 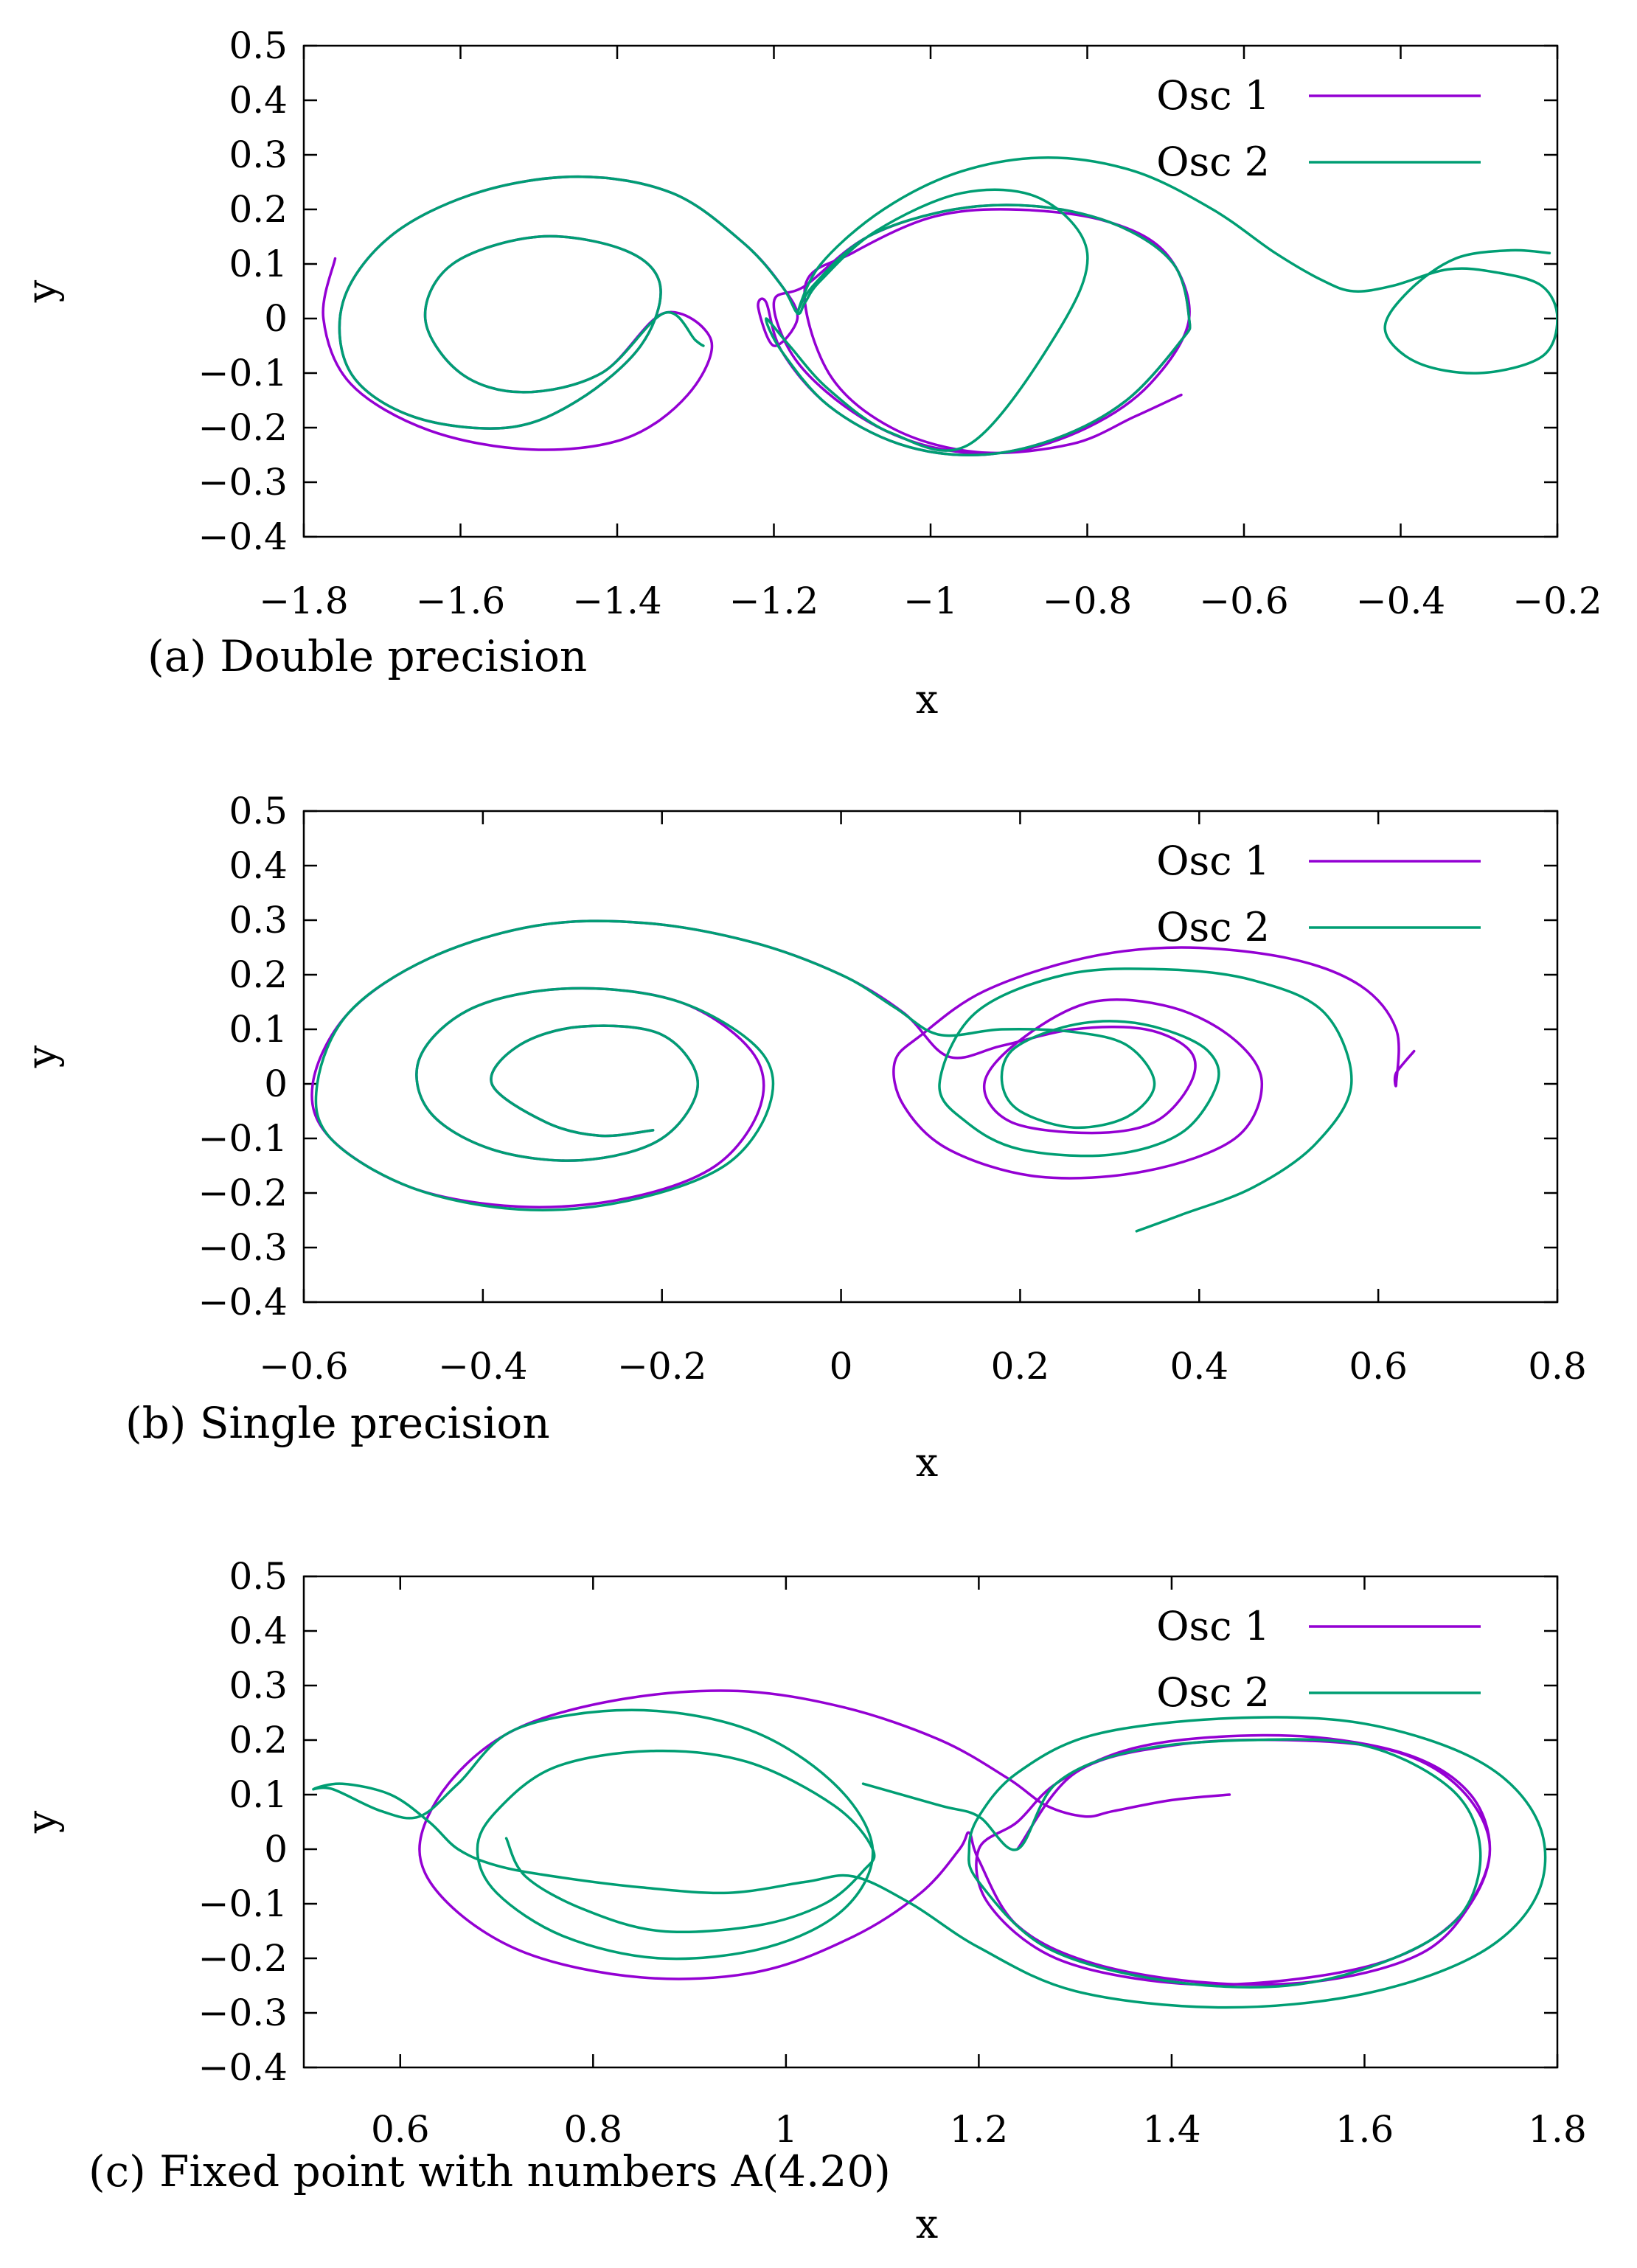 I want to click on x-tick-label: 0.2, so click(x=1021, y=1367).